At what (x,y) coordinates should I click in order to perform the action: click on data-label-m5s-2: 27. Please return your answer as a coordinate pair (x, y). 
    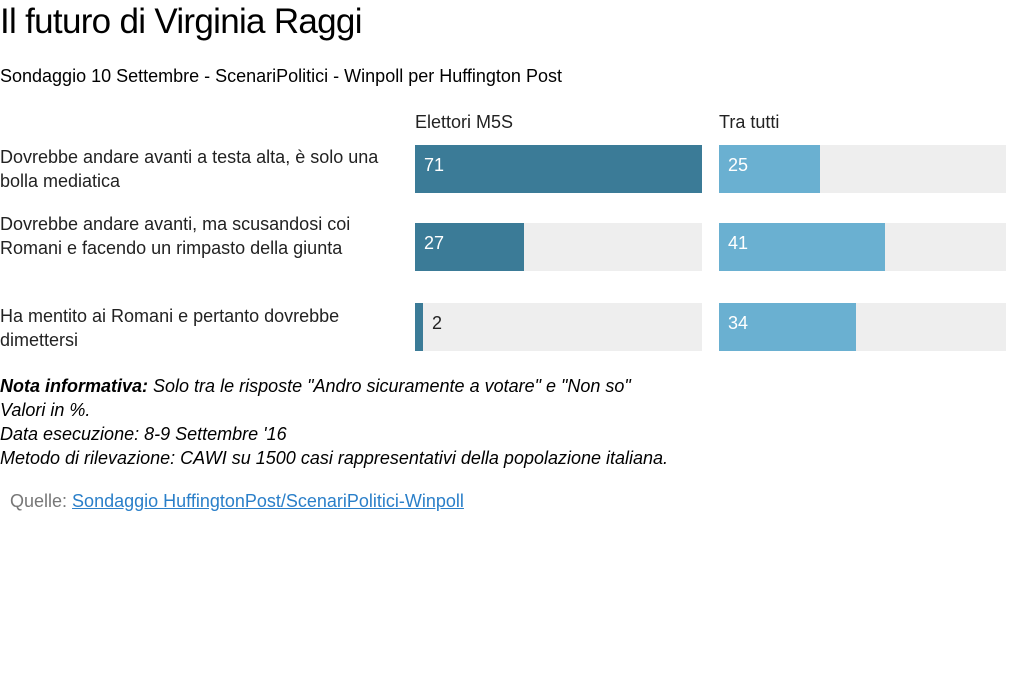
    Looking at the image, I should click on (434, 243).